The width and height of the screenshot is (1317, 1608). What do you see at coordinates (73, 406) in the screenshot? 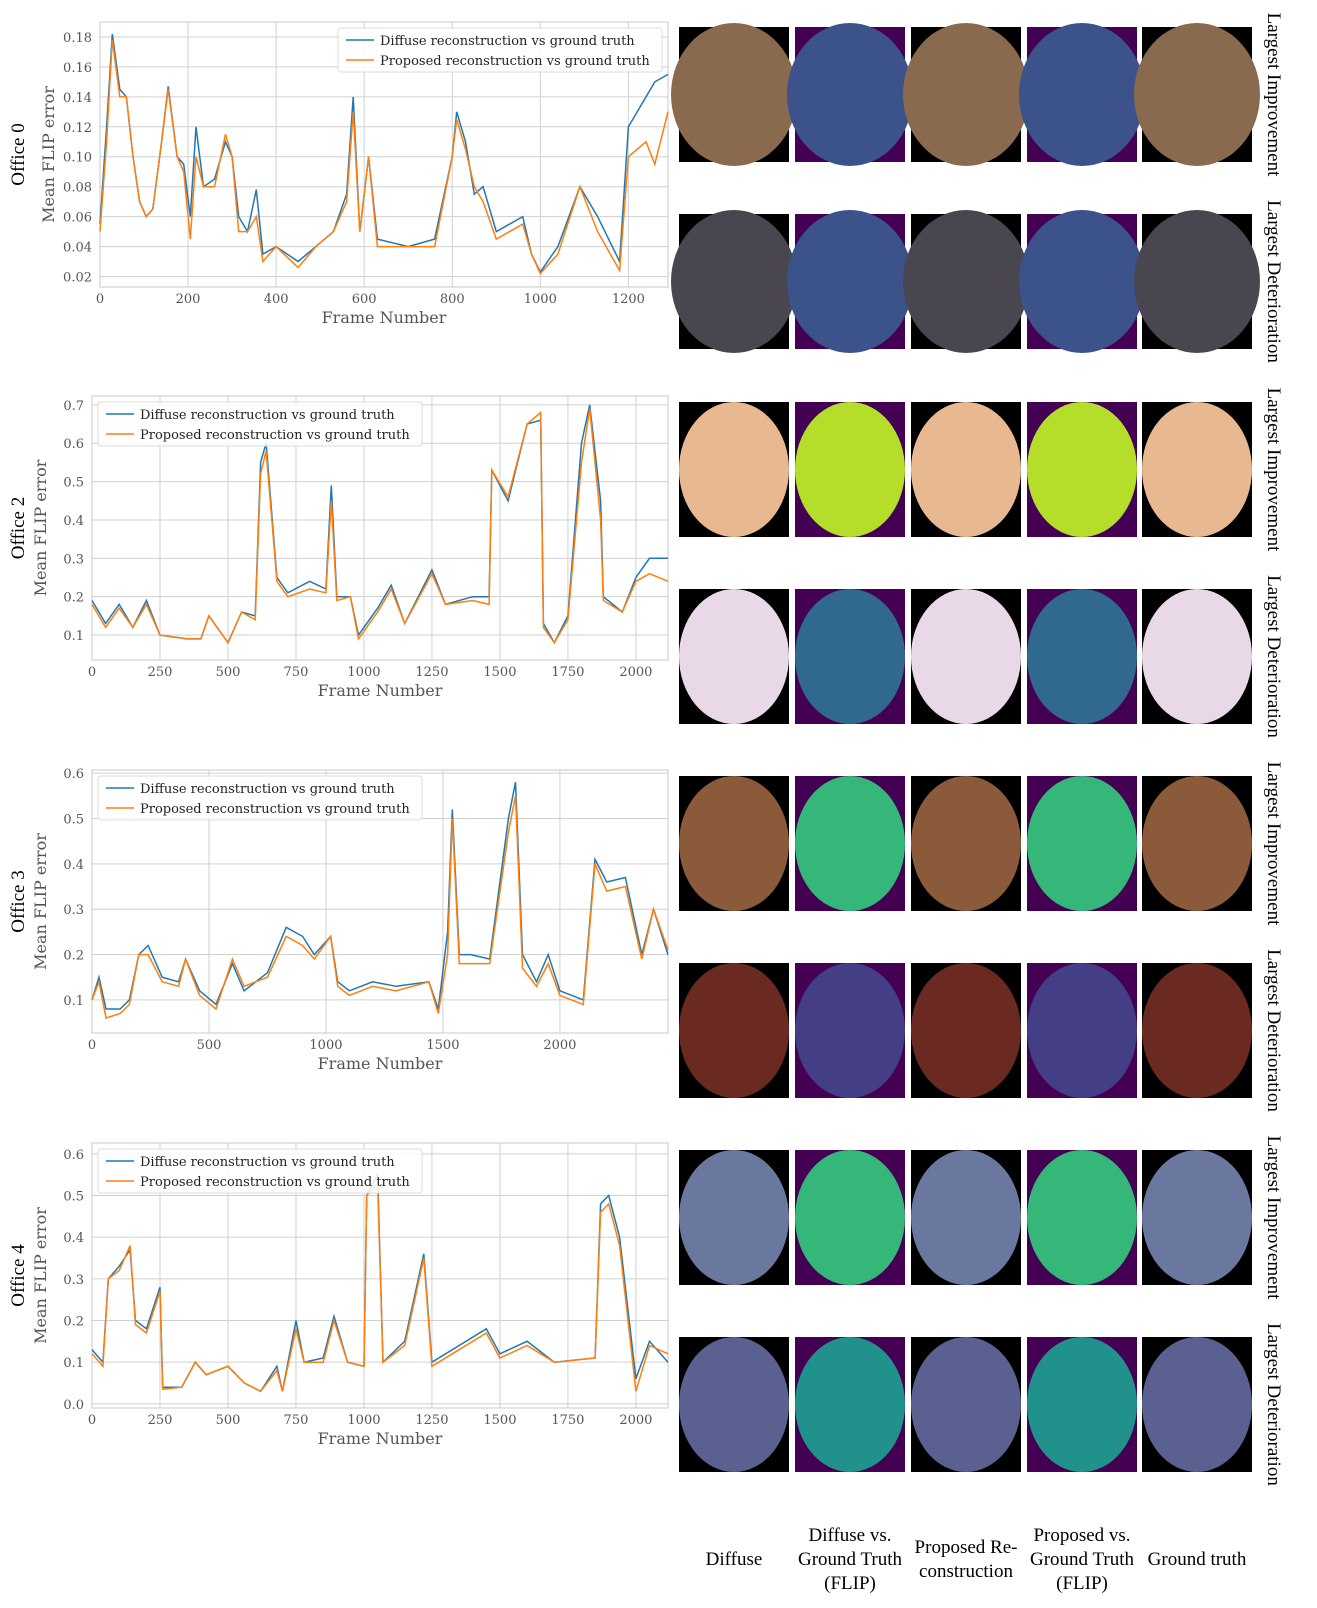
I see `y-tick-label: 0.7` at bounding box center [73, 406].